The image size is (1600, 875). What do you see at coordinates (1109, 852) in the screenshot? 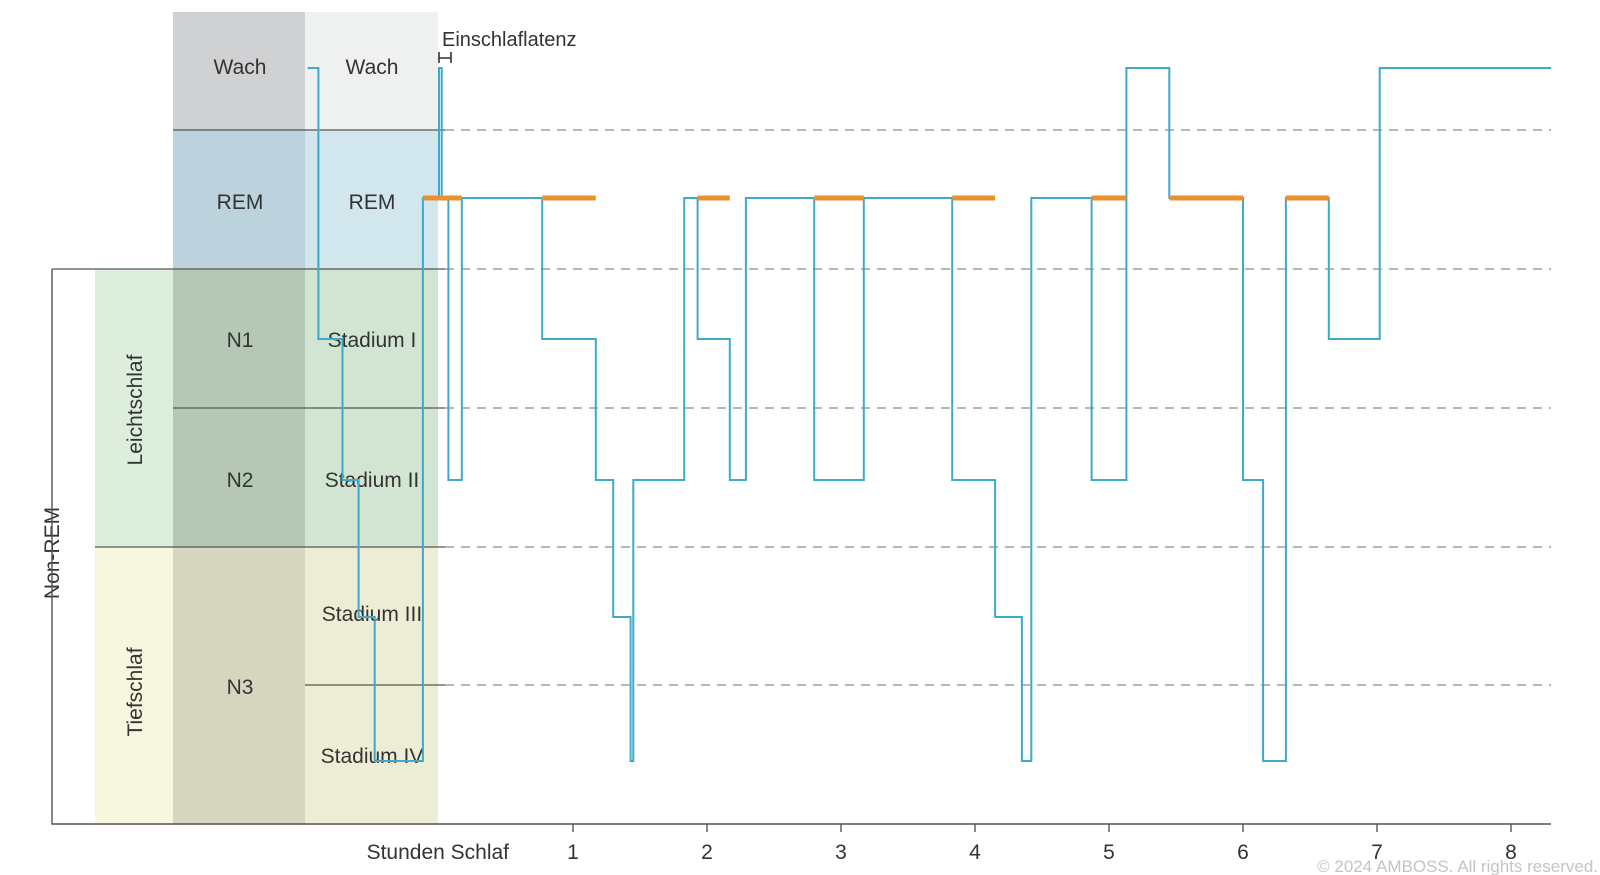
I see `x-tick-label-5: 5` at bounding box center [1109, 852].